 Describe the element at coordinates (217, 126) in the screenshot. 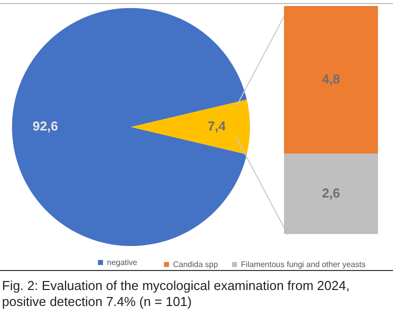

I see `data-label: 7,4` at that location.